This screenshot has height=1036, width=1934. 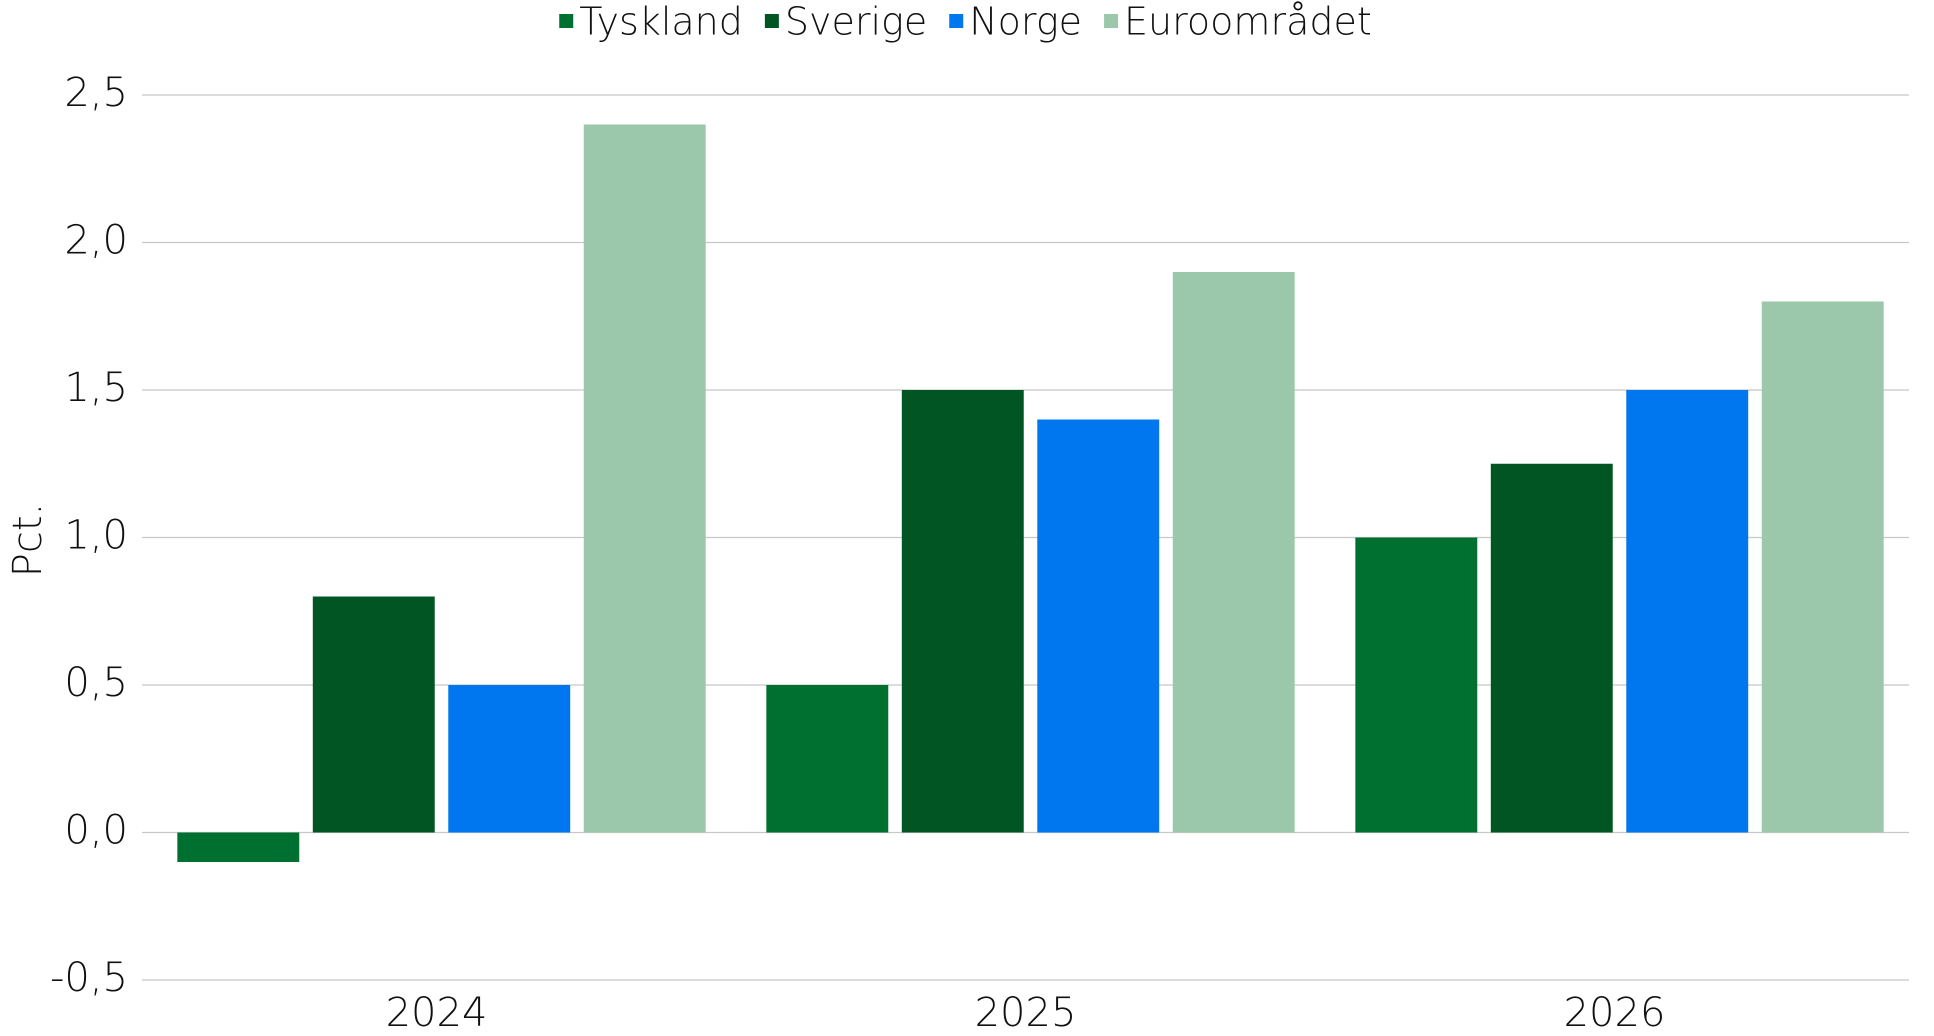 I want to click on x-tick-label: 2024, so click(x=437, y=1013).